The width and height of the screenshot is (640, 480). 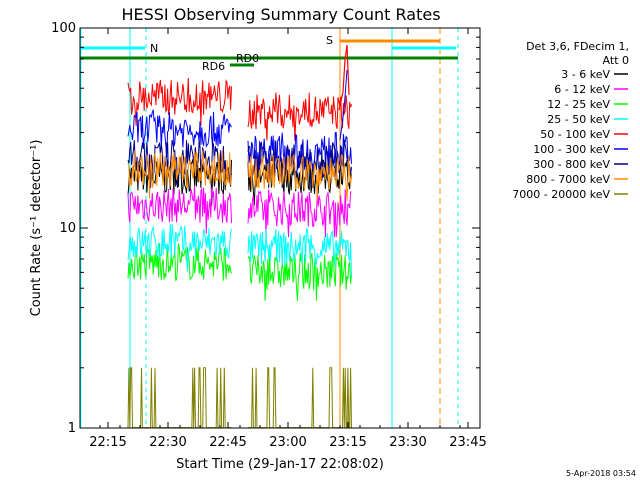 What do you see at coordinates (67, 228) in the screenshot?
I see `y-tick-label: 10` at bounding box center [67, 228].